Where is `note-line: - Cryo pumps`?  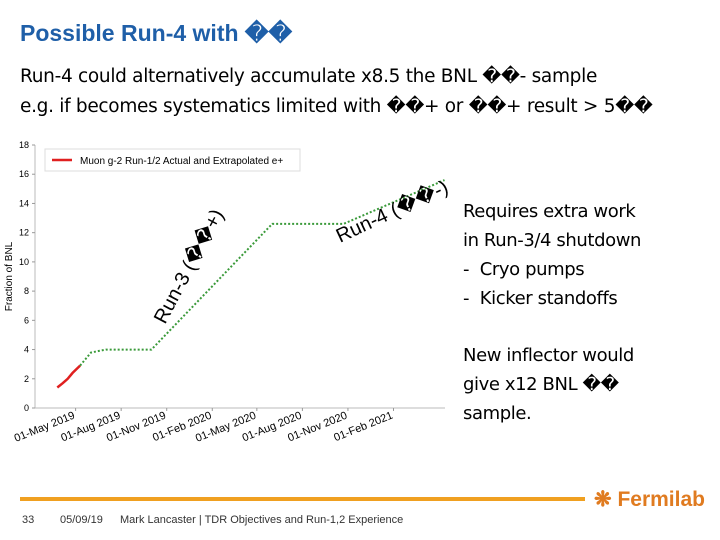
note-line: - Cryo pumps is located at coordinates (524, 269).